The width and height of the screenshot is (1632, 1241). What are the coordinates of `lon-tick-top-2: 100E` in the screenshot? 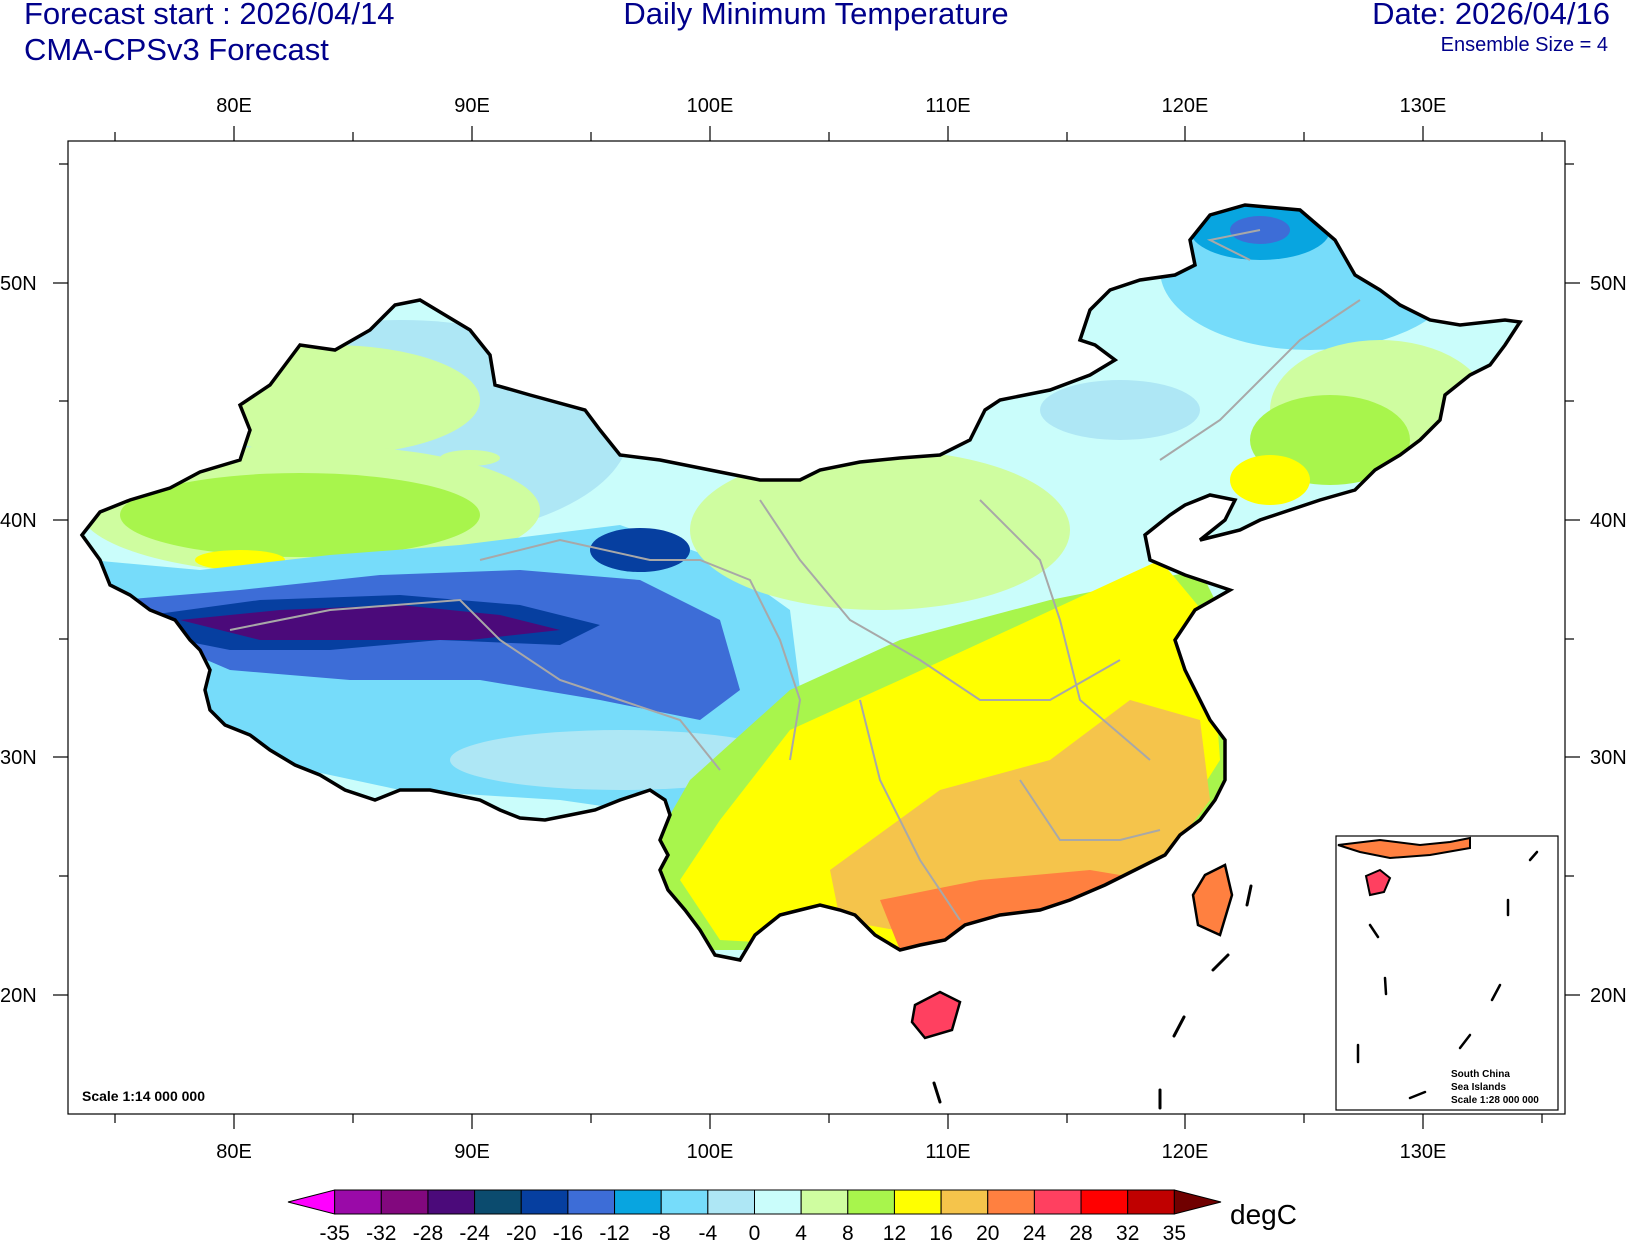 It's located at (710, 106).